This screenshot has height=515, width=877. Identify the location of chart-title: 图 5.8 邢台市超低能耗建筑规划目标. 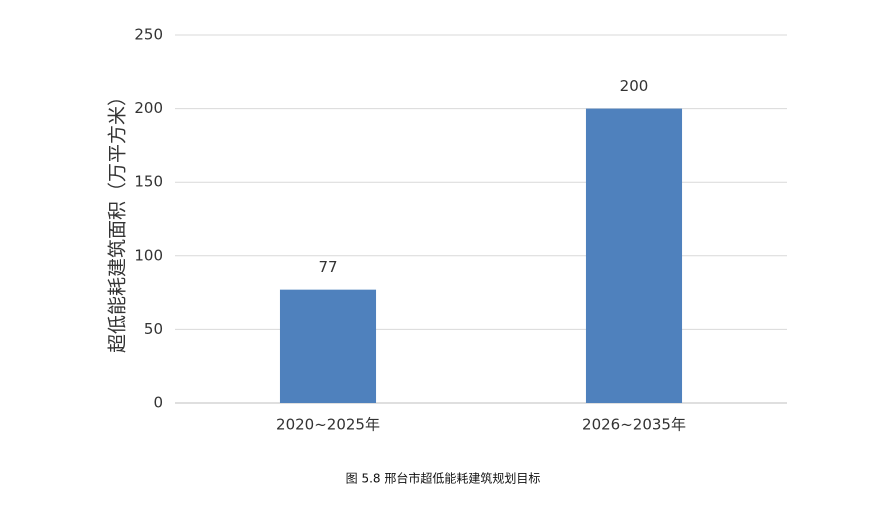
(443, 478).